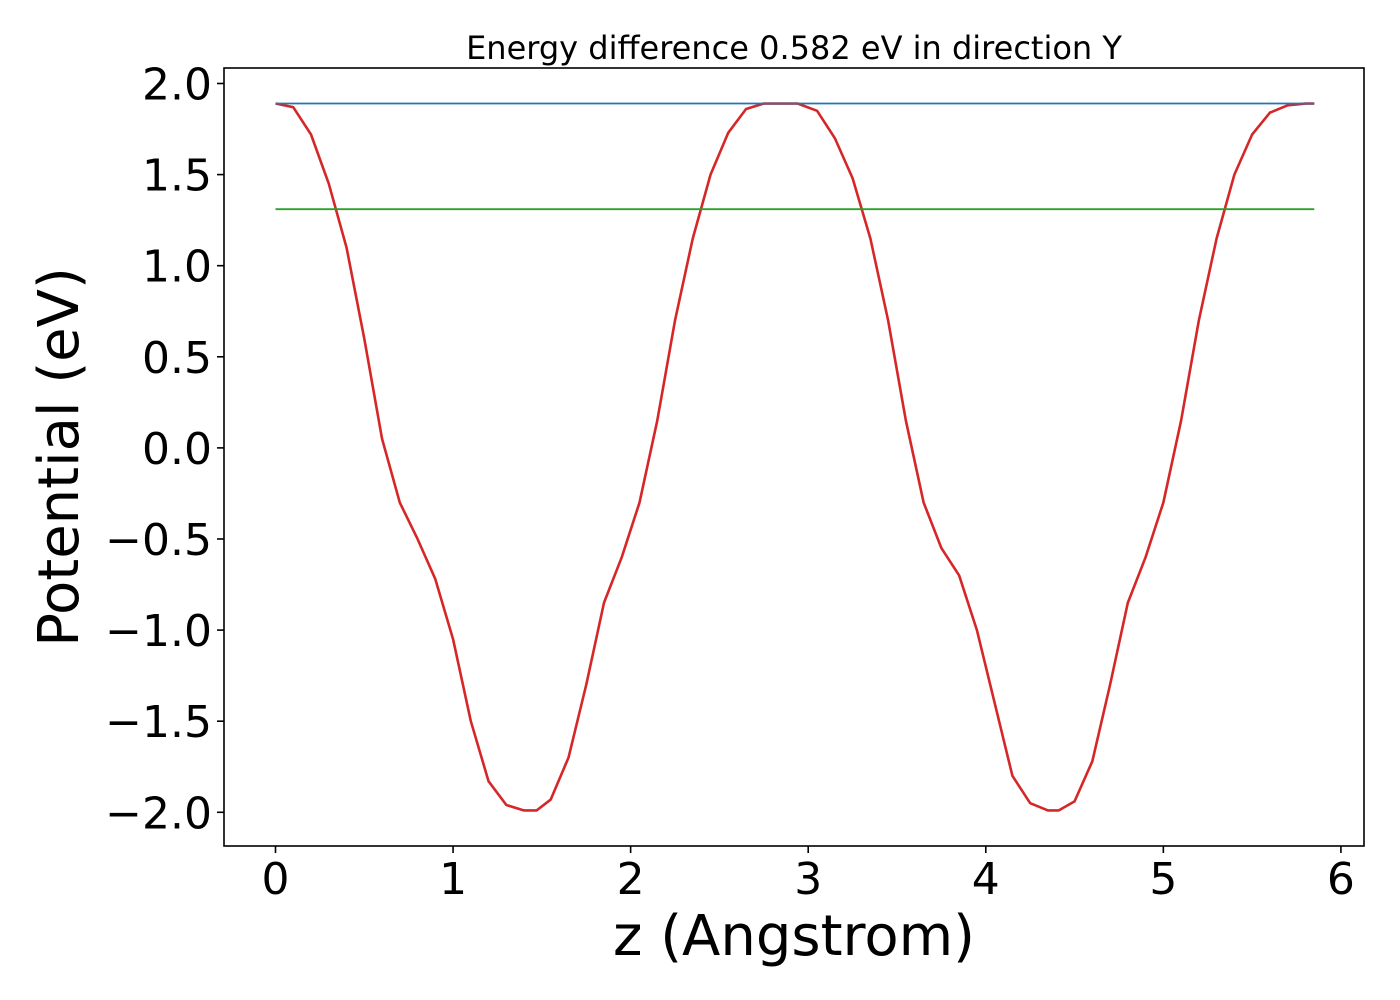  I want to click on y-tick-label: −2.0, so click(158, 813).